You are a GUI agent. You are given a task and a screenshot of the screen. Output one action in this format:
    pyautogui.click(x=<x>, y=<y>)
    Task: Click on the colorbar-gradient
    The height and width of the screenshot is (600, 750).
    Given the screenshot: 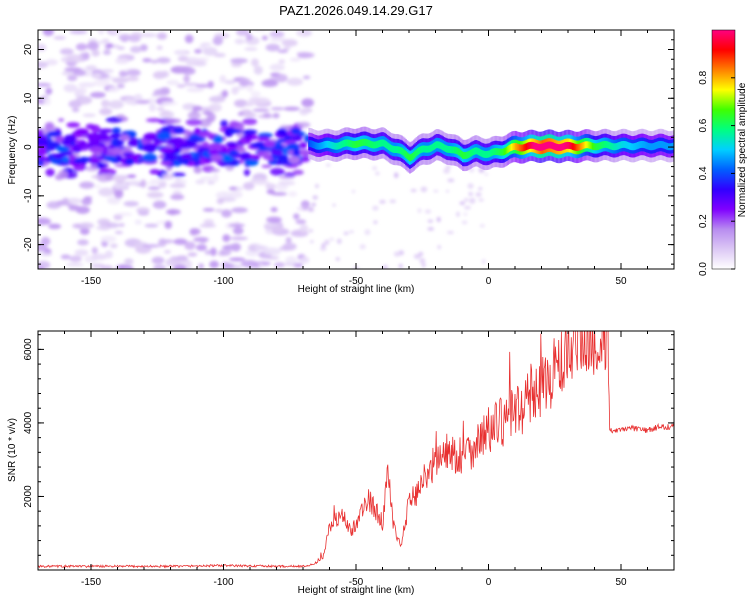 What is the action you would take?
    pyautogui.click(x=723, y=149)
    